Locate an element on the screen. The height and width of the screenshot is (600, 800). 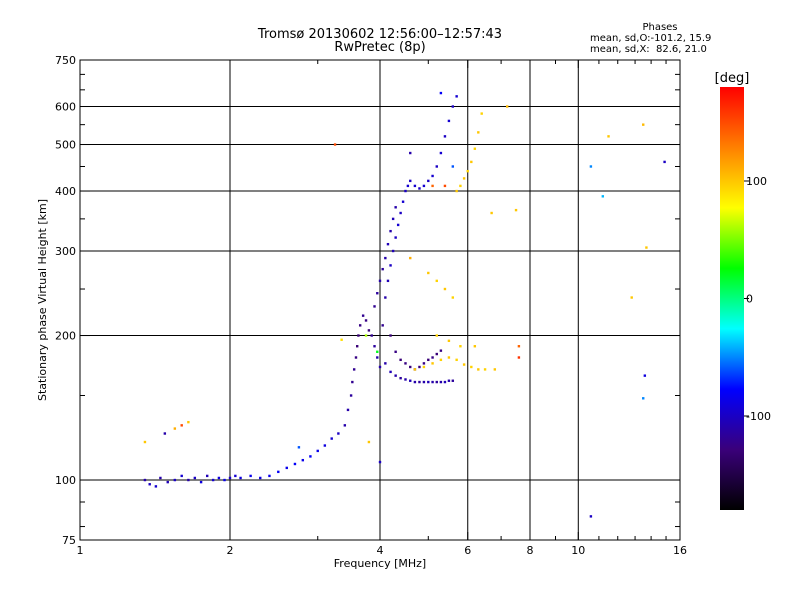
x-tick-label: 8 is located at coordinates (530, 550).